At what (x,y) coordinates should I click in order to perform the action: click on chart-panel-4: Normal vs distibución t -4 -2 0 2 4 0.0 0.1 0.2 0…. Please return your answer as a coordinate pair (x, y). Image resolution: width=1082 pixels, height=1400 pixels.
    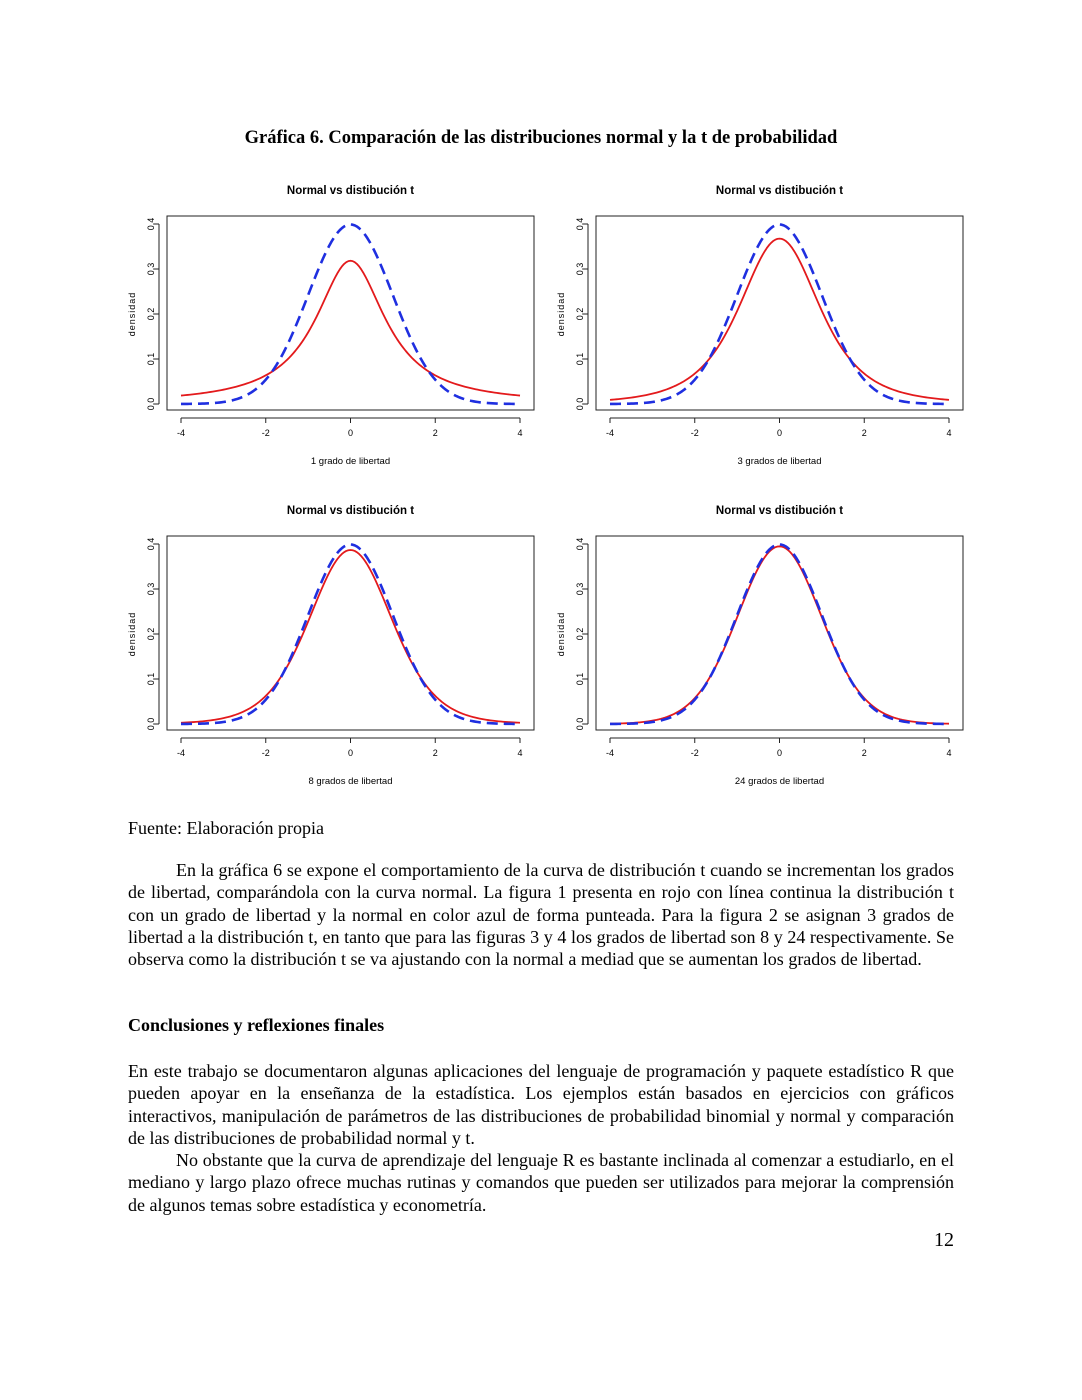
    Looking at the image, I should click on (769, 653).